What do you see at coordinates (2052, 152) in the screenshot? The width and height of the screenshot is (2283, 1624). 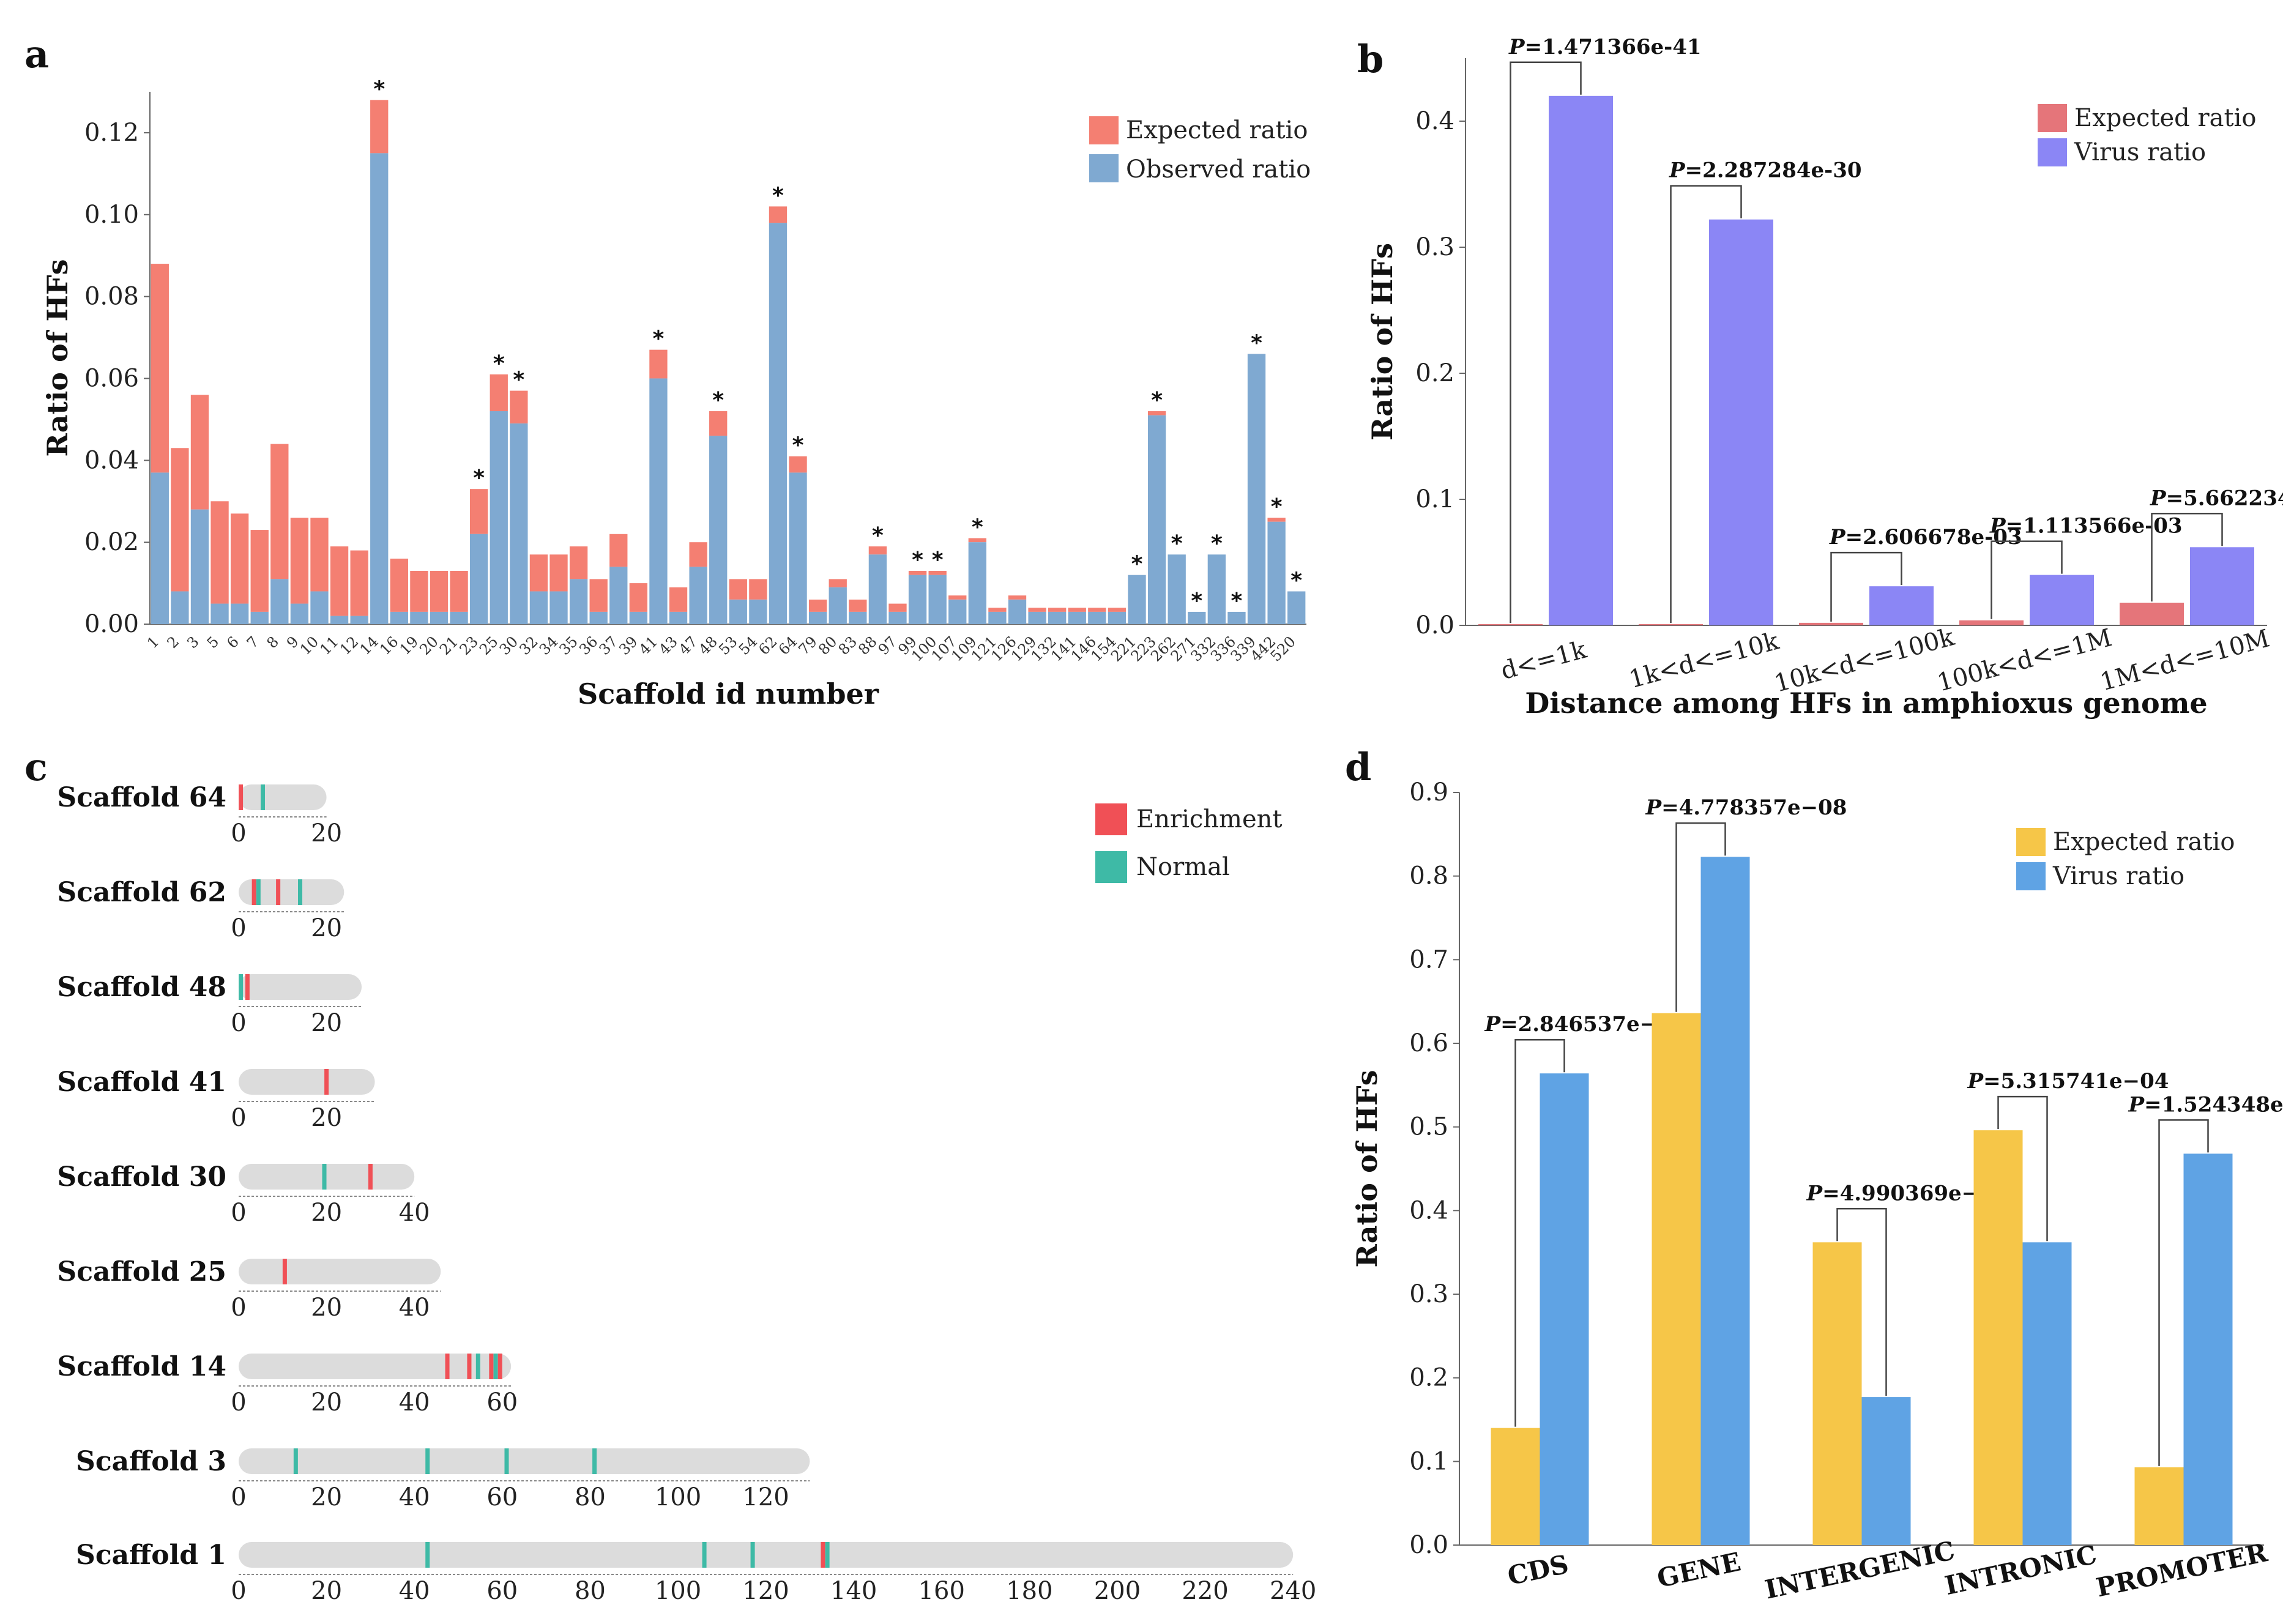 I see `panel-b-legend-swatch-virus` at bounding box center [2052, 152].